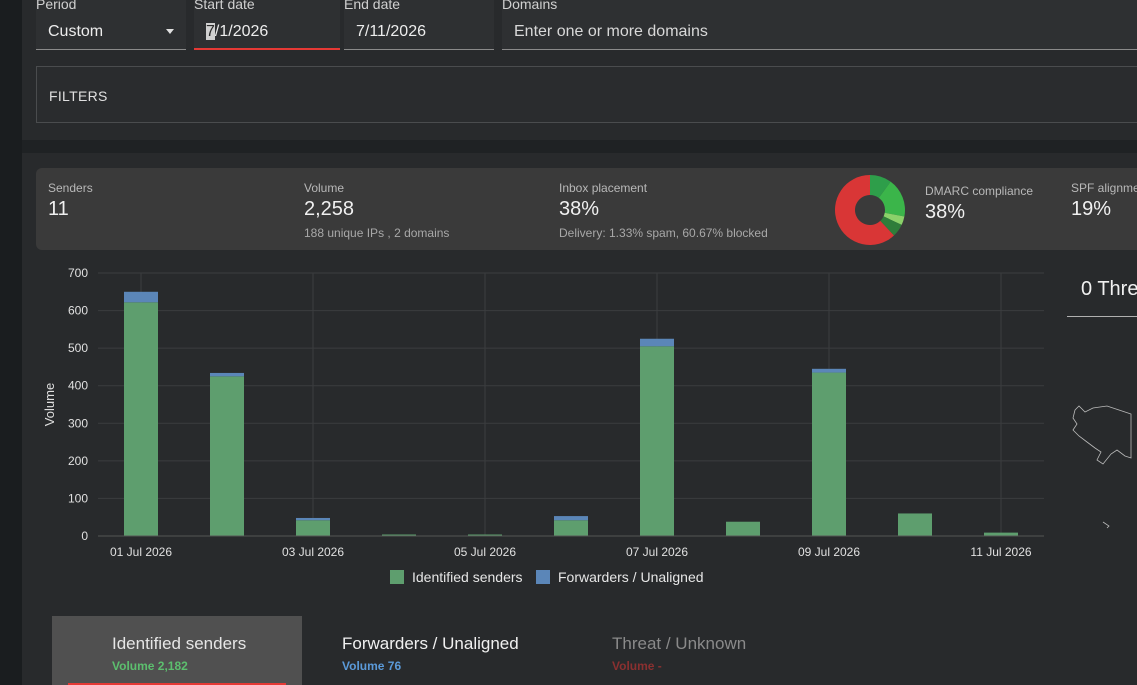  I want to click on stat-senders: Senders 11, so click(70, 201).